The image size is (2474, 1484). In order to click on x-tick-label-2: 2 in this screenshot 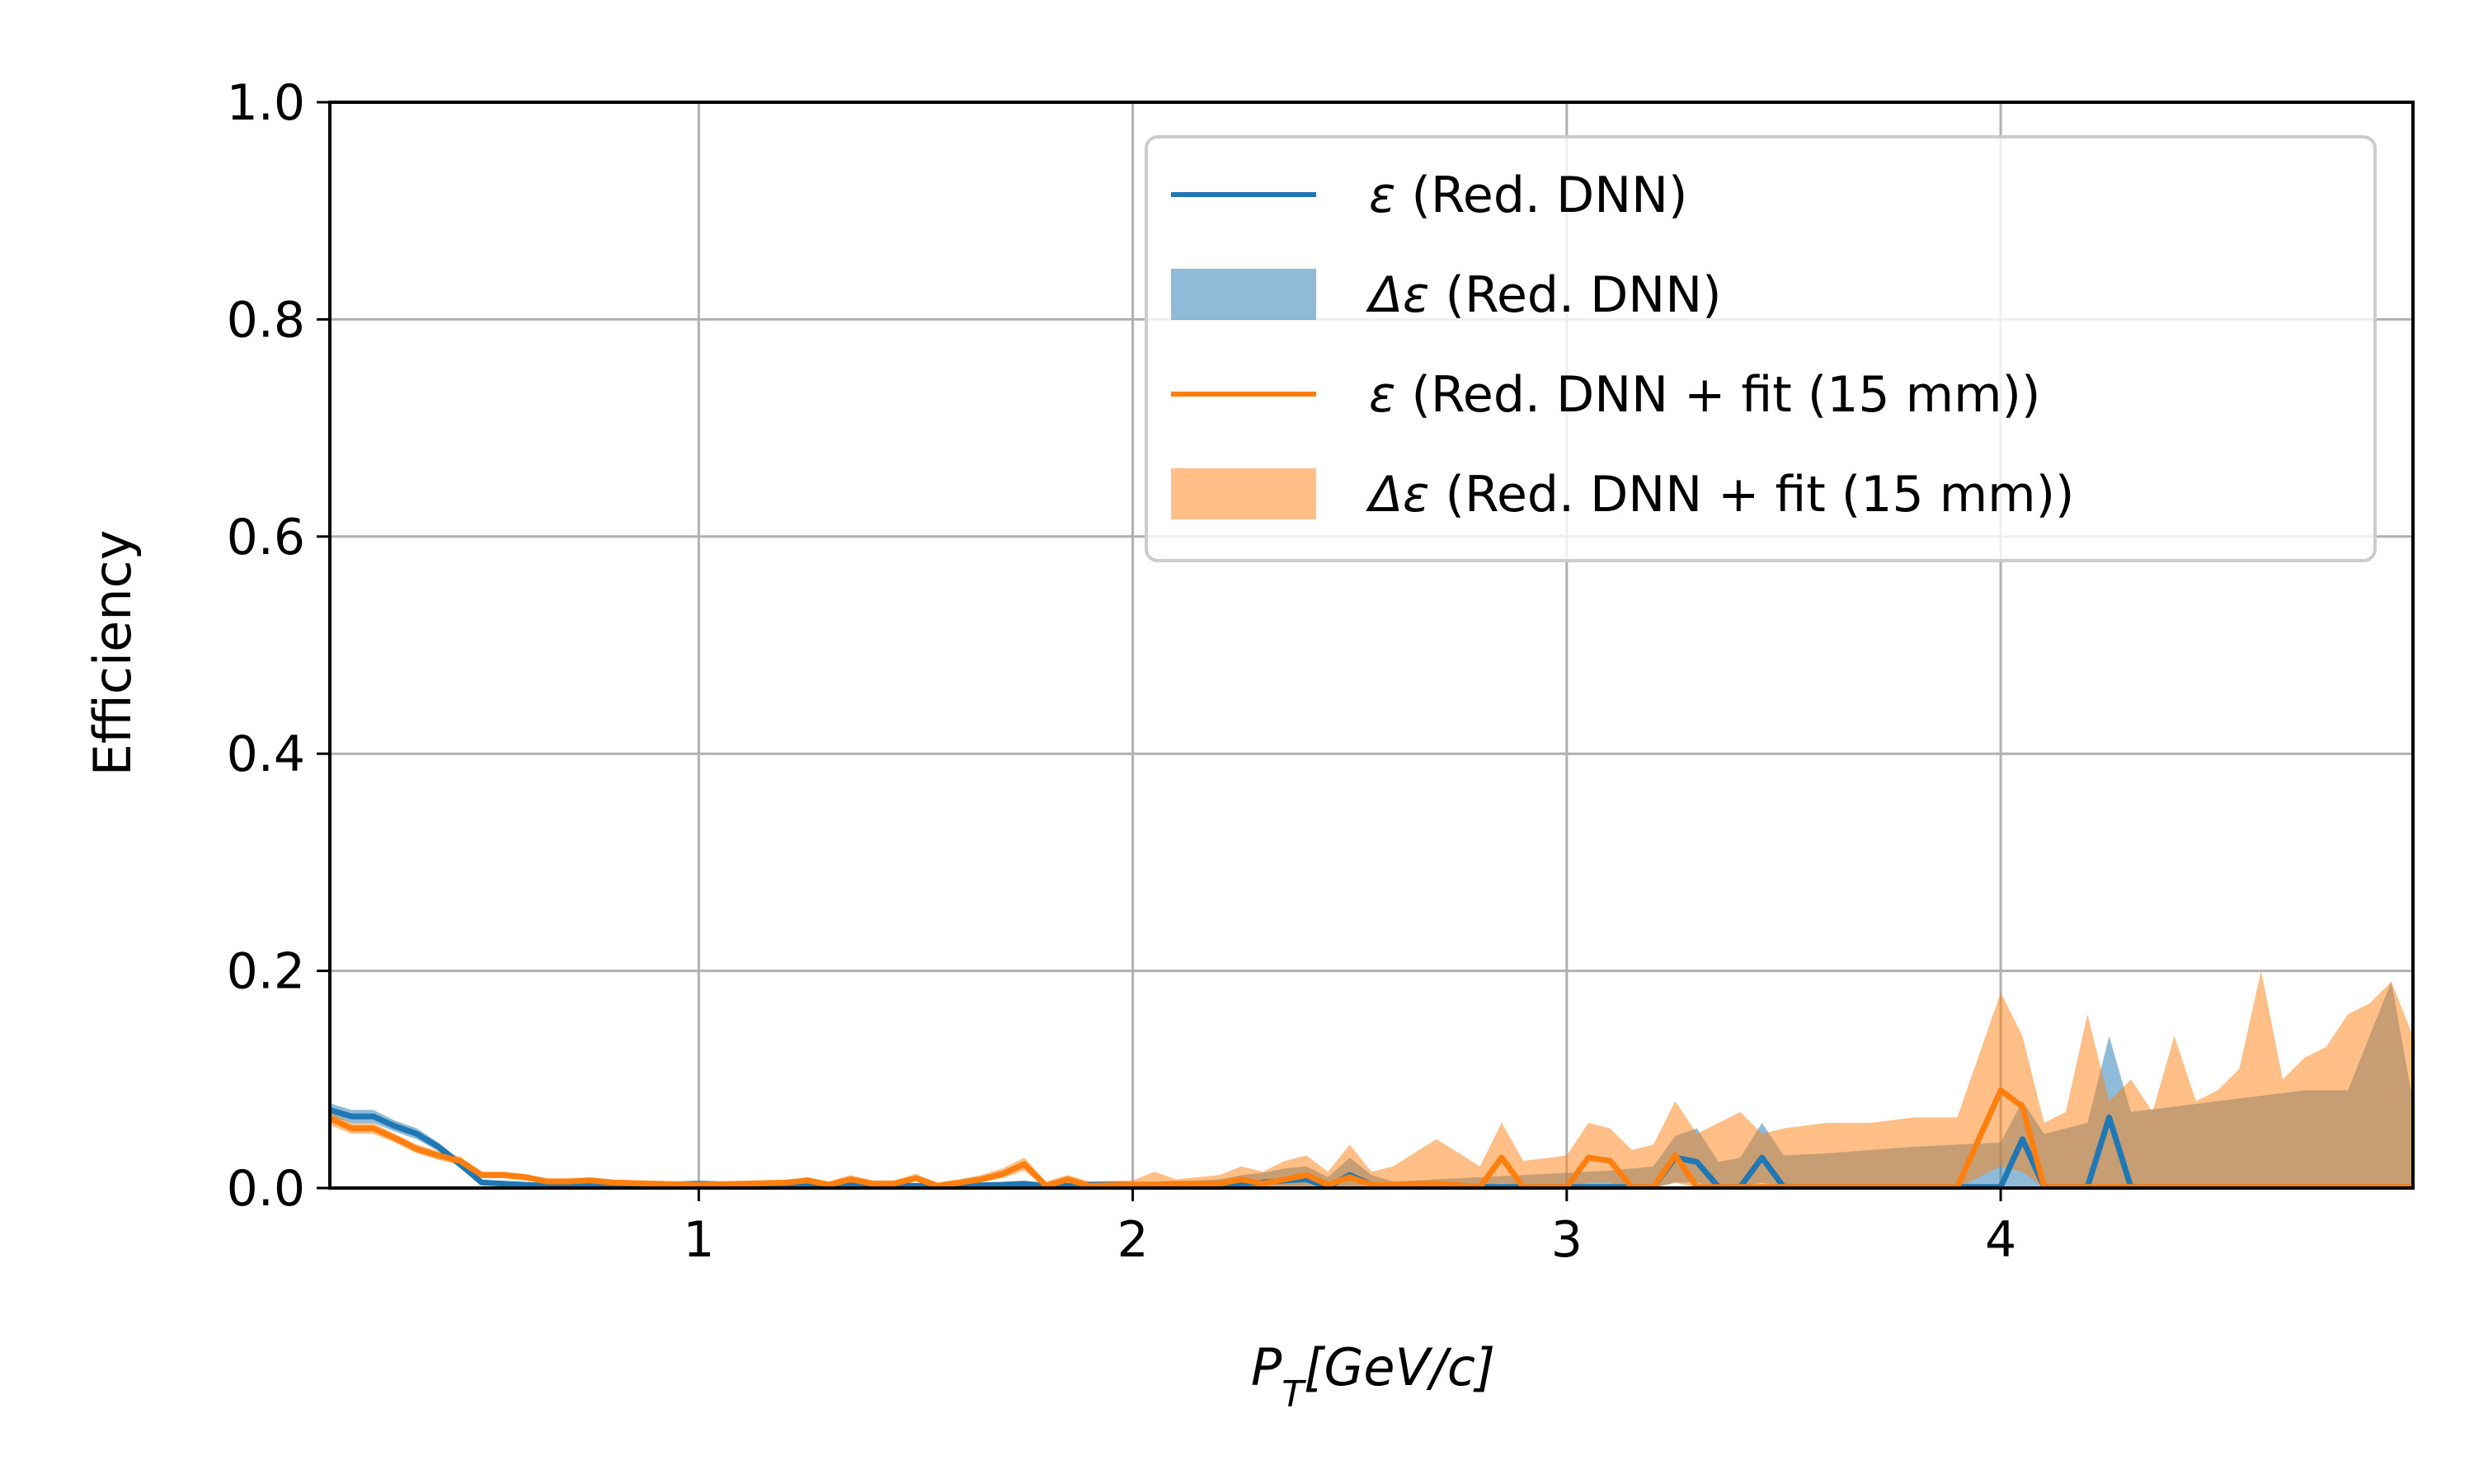, I will do `click(1132, 1240)`.